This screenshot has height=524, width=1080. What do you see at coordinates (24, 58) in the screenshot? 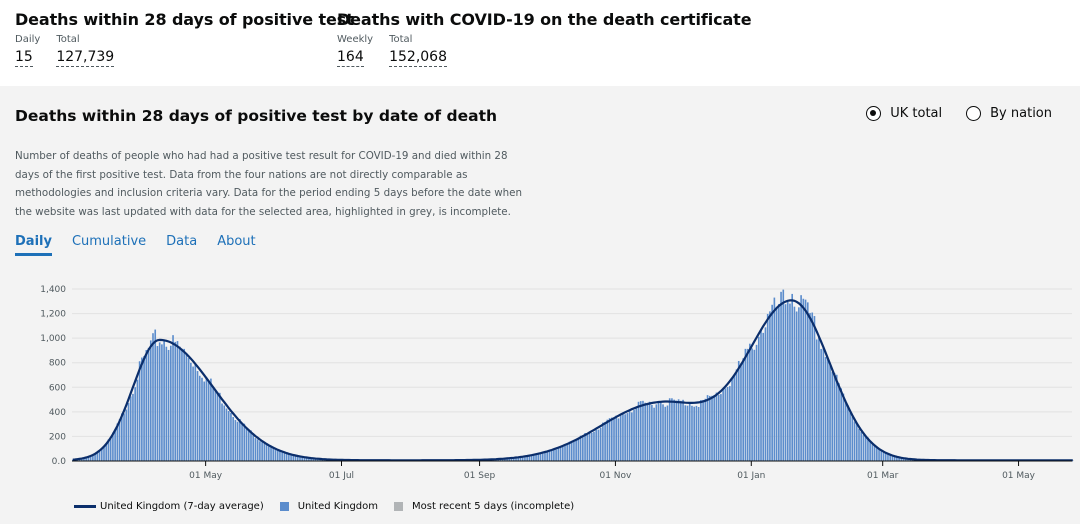
I see `metric-value: 15` at bounding box center [24, 58].